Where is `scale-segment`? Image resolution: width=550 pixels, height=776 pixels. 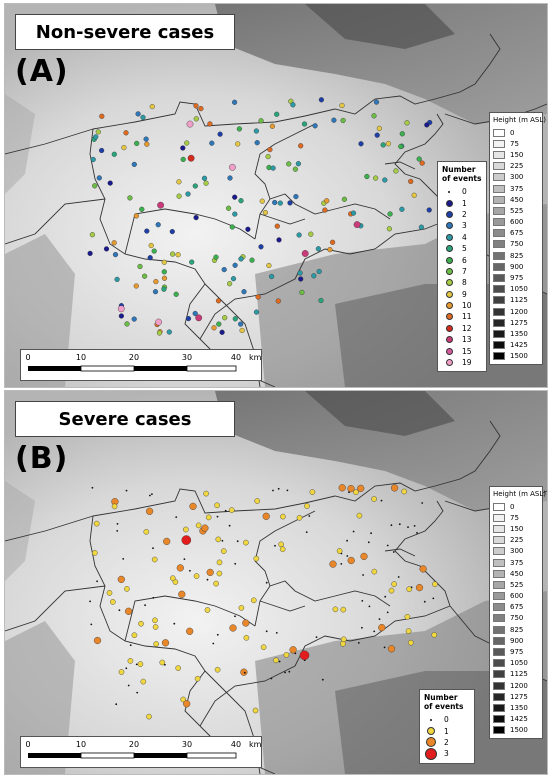 scale-segment is located at coordinates (107, 368).